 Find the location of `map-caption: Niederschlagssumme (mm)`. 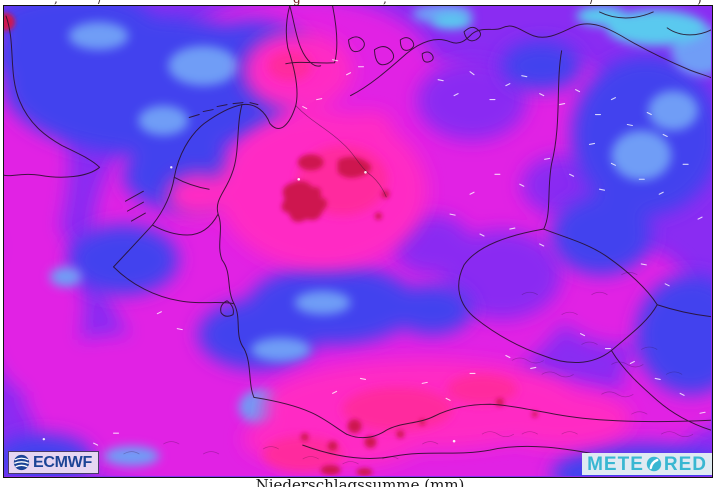

map-caption: Niederschlagssumme (mm) is located at coordinates (360, 482).